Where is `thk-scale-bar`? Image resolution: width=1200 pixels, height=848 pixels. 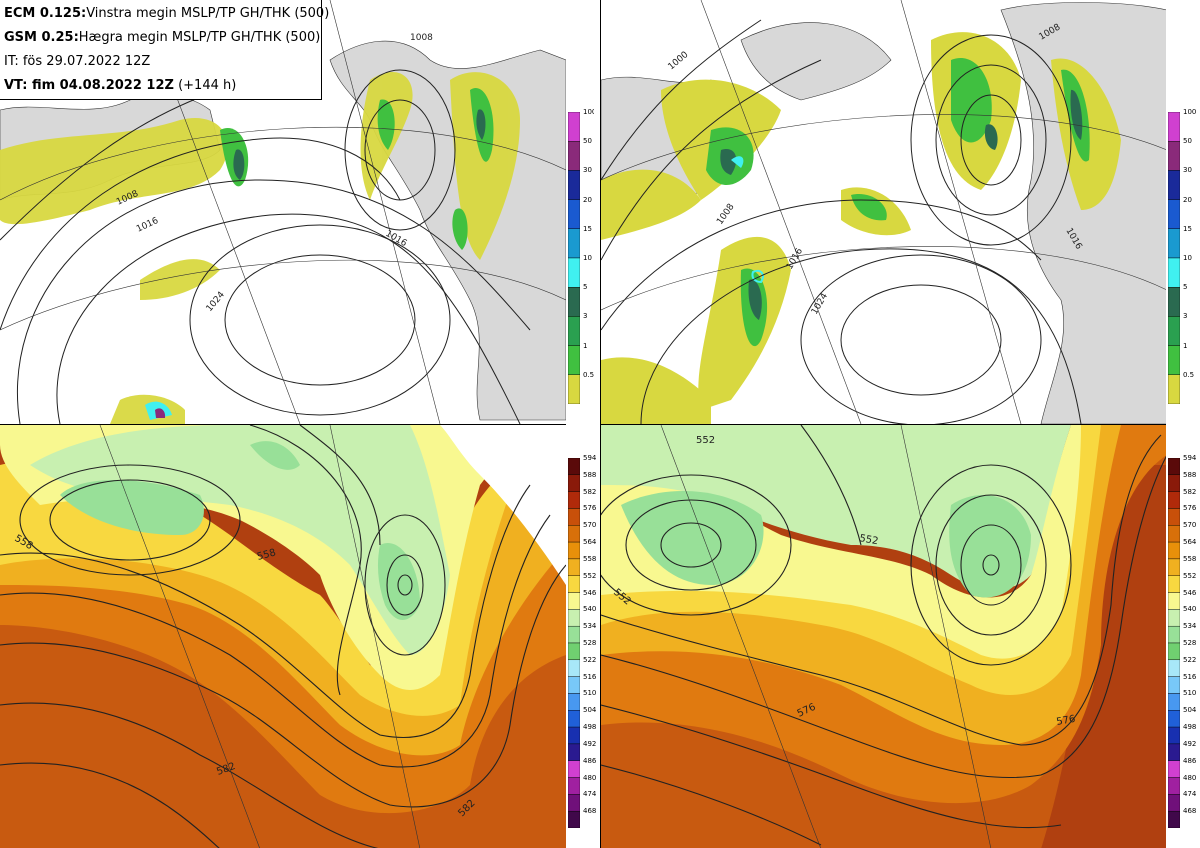 thk-scale-bar is located at coordinates (574, 643).